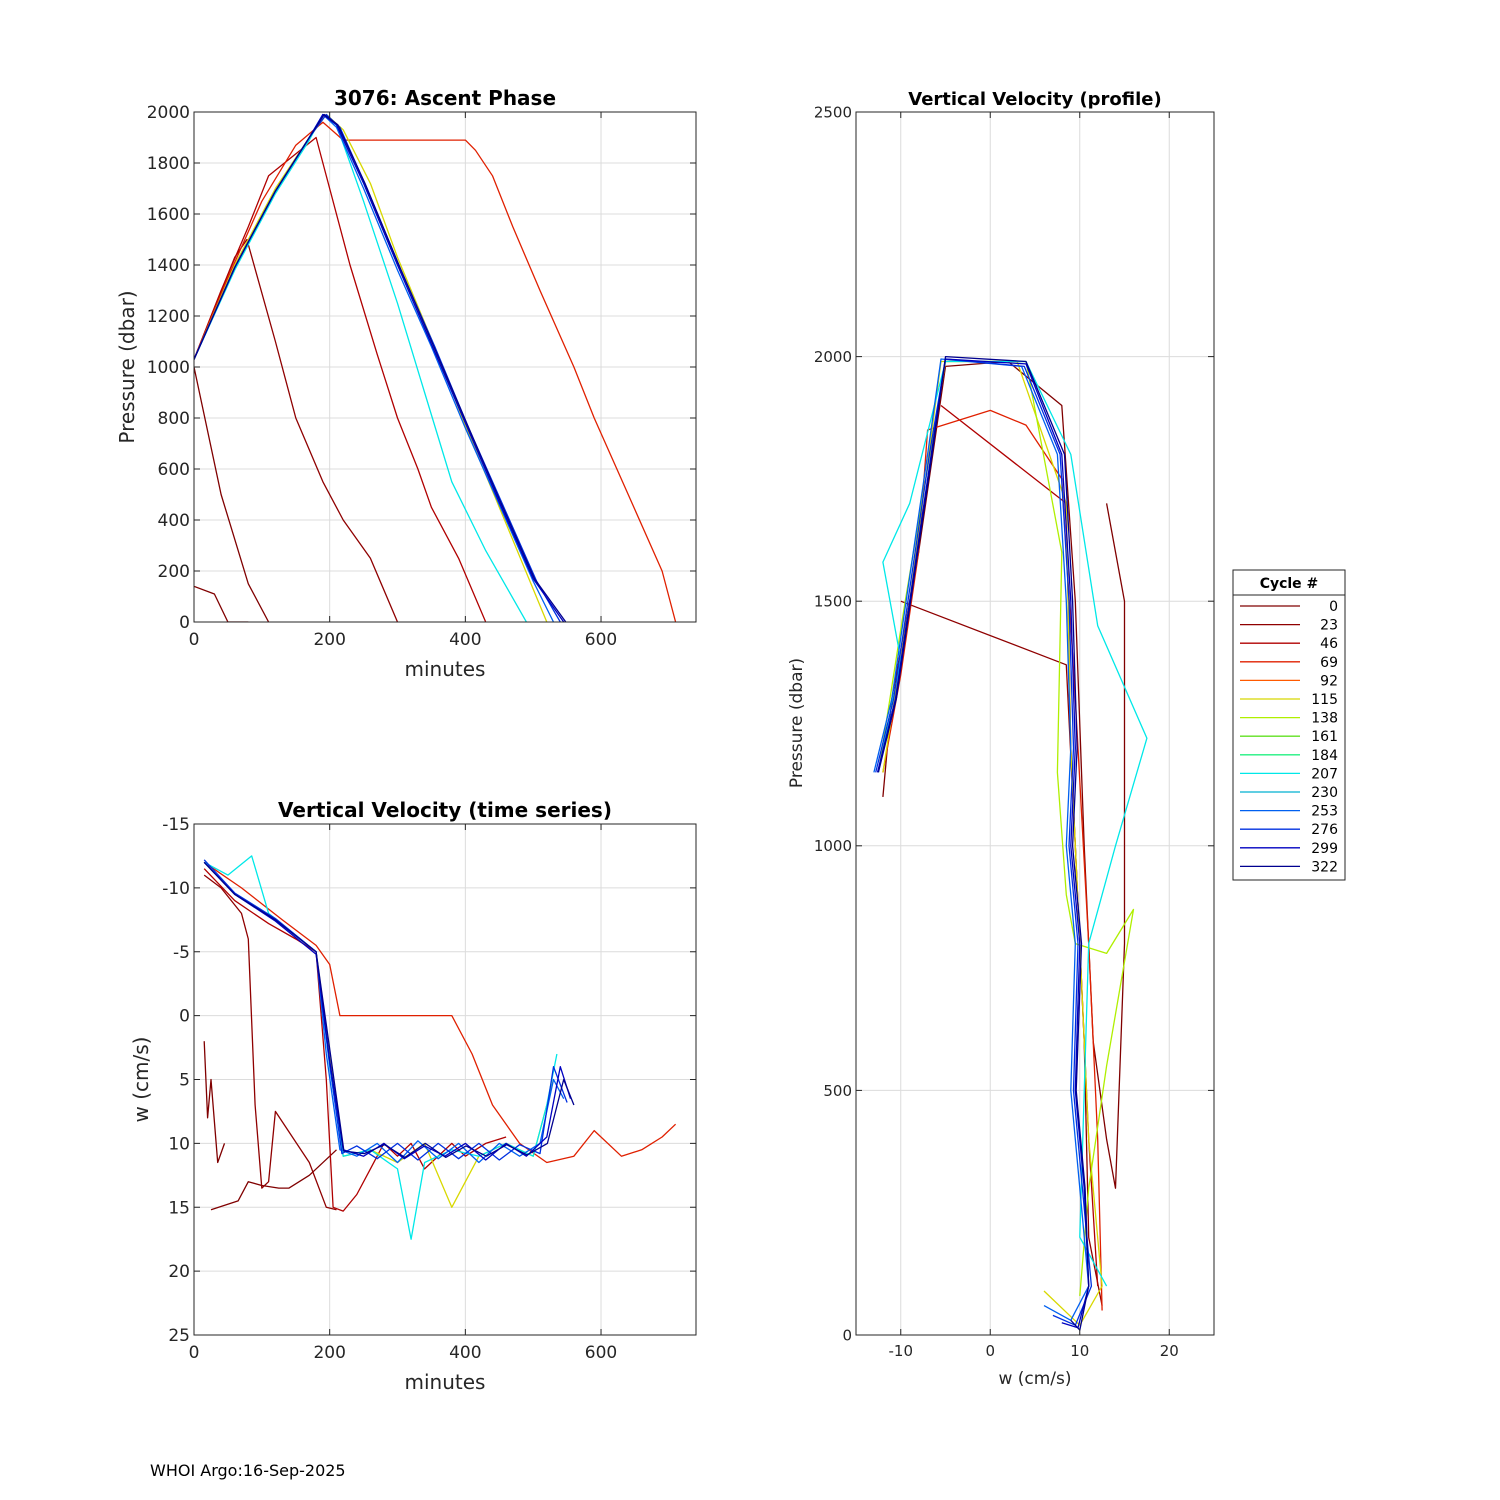 This screenshot has height=1500, width=1500. Describe the element at coordinates (1079, 1351) in the screenshot. I see `x-tick-label: 10` at that location.